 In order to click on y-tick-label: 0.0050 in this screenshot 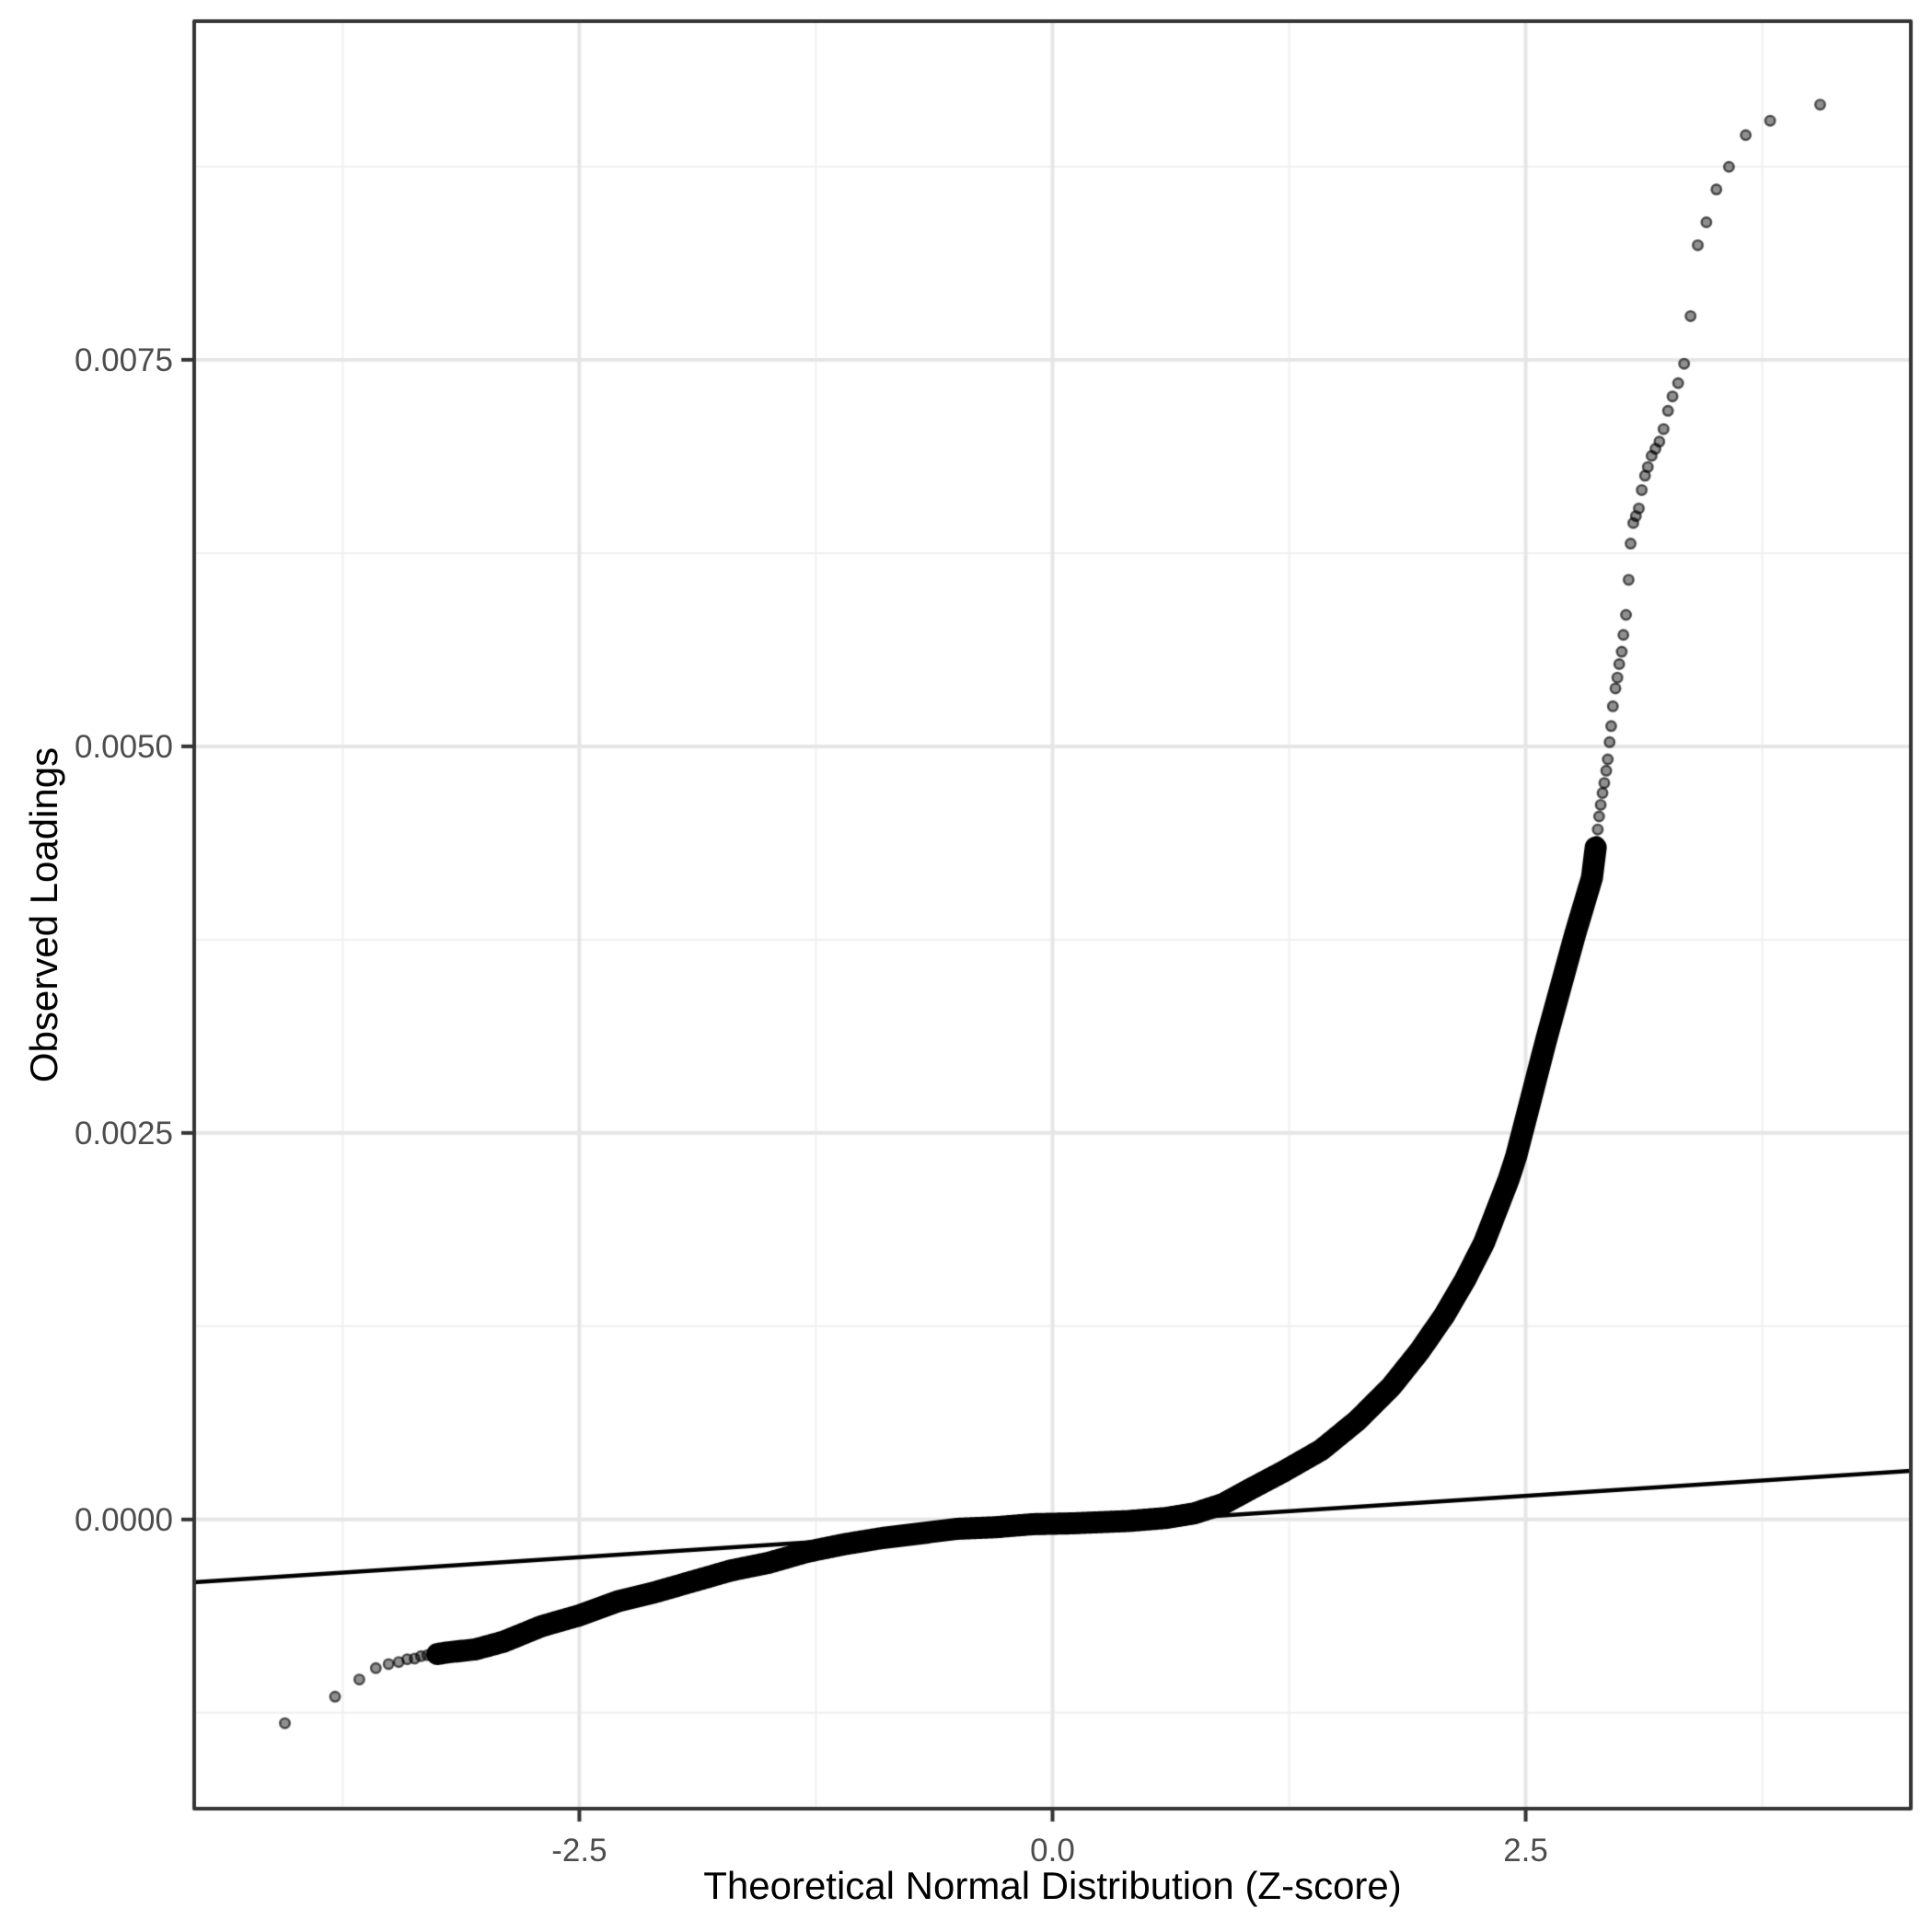, I will do `click(124, 747)`.